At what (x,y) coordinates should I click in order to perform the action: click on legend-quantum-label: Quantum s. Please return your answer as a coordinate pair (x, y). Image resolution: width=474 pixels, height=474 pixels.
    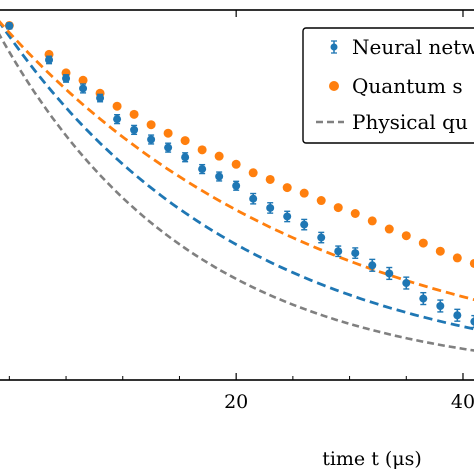
    Looking at the image, I should click on (407, 86).